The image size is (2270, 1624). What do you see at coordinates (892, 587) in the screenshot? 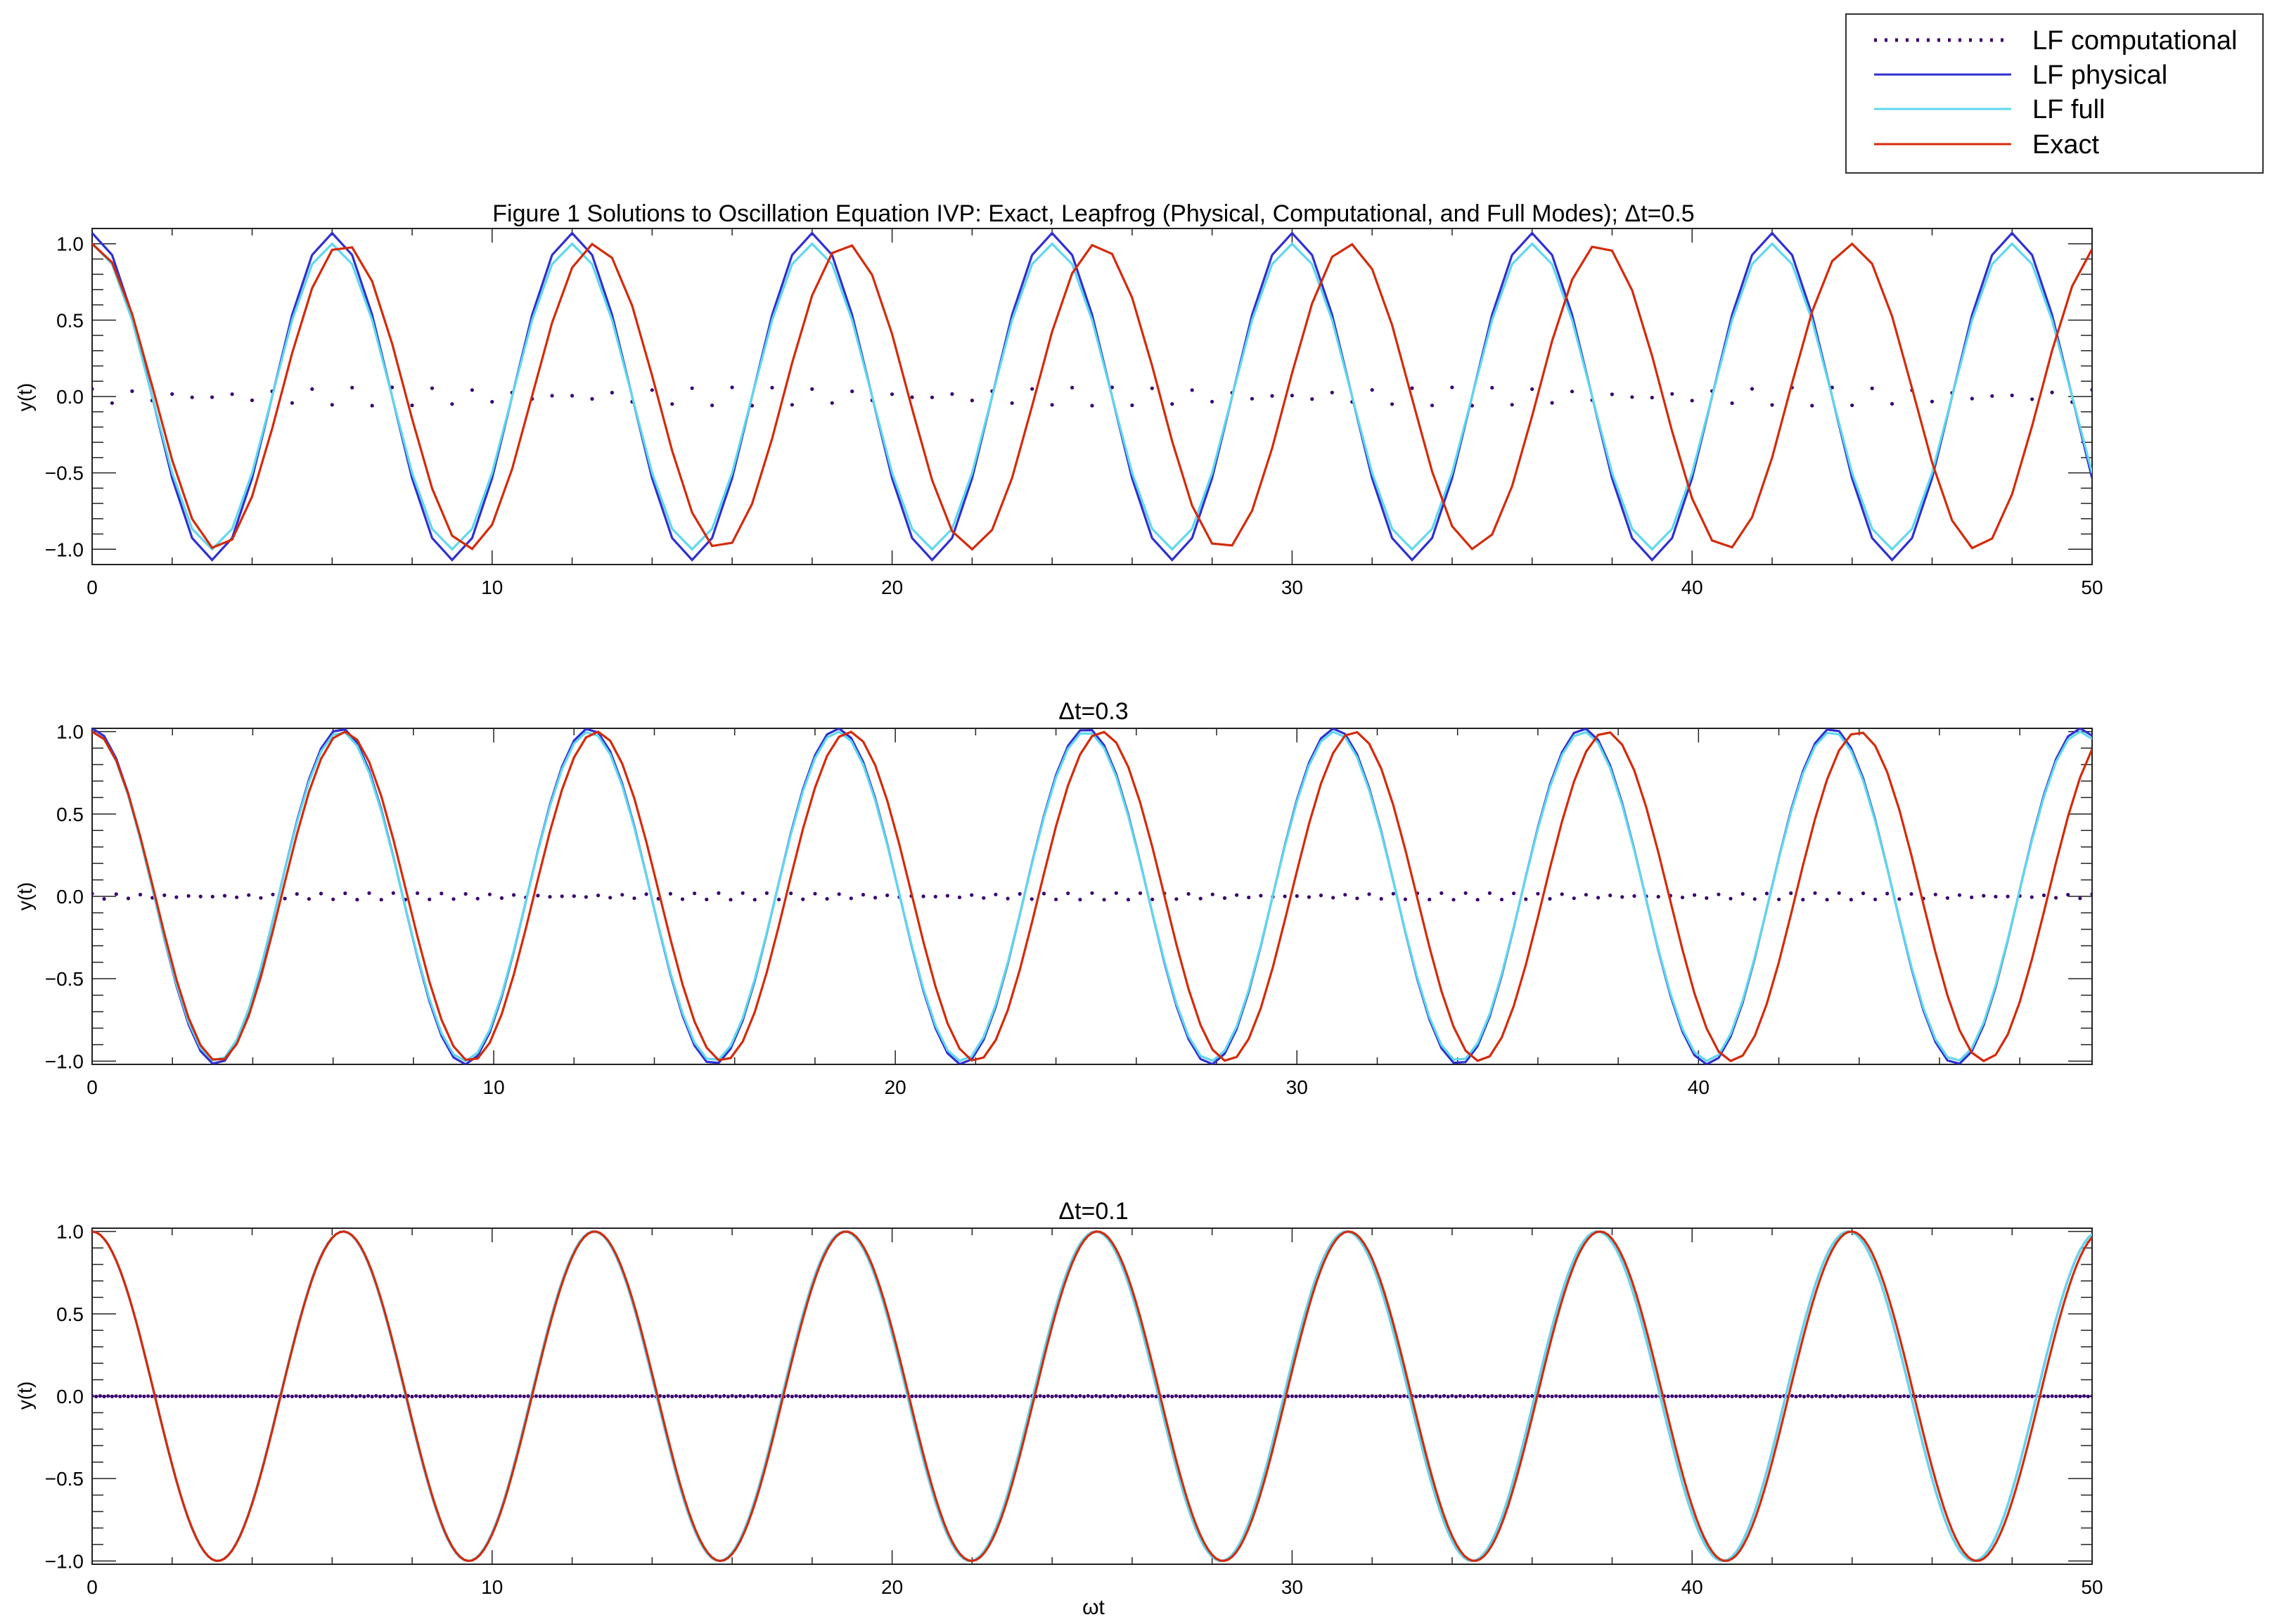
I see `x-tick-label: 20` at bounding box center [892, 587].